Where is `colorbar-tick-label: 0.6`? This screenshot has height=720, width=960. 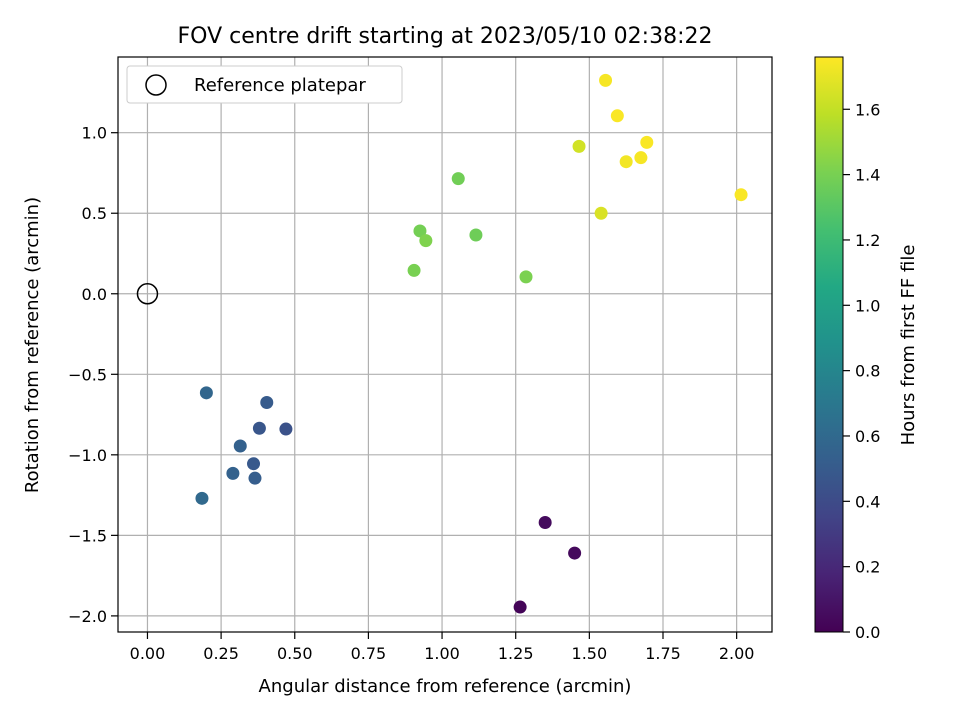
colorbar-tick-label: 0.6 is located at coordinates (867, 436).